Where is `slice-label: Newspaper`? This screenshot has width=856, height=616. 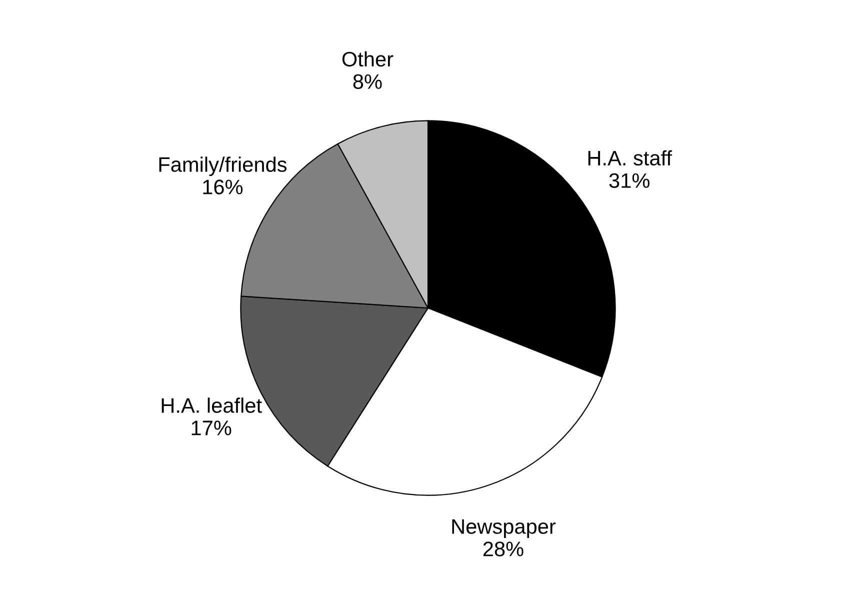 slice-label: Newspaper is located at coordinates (504, 528).